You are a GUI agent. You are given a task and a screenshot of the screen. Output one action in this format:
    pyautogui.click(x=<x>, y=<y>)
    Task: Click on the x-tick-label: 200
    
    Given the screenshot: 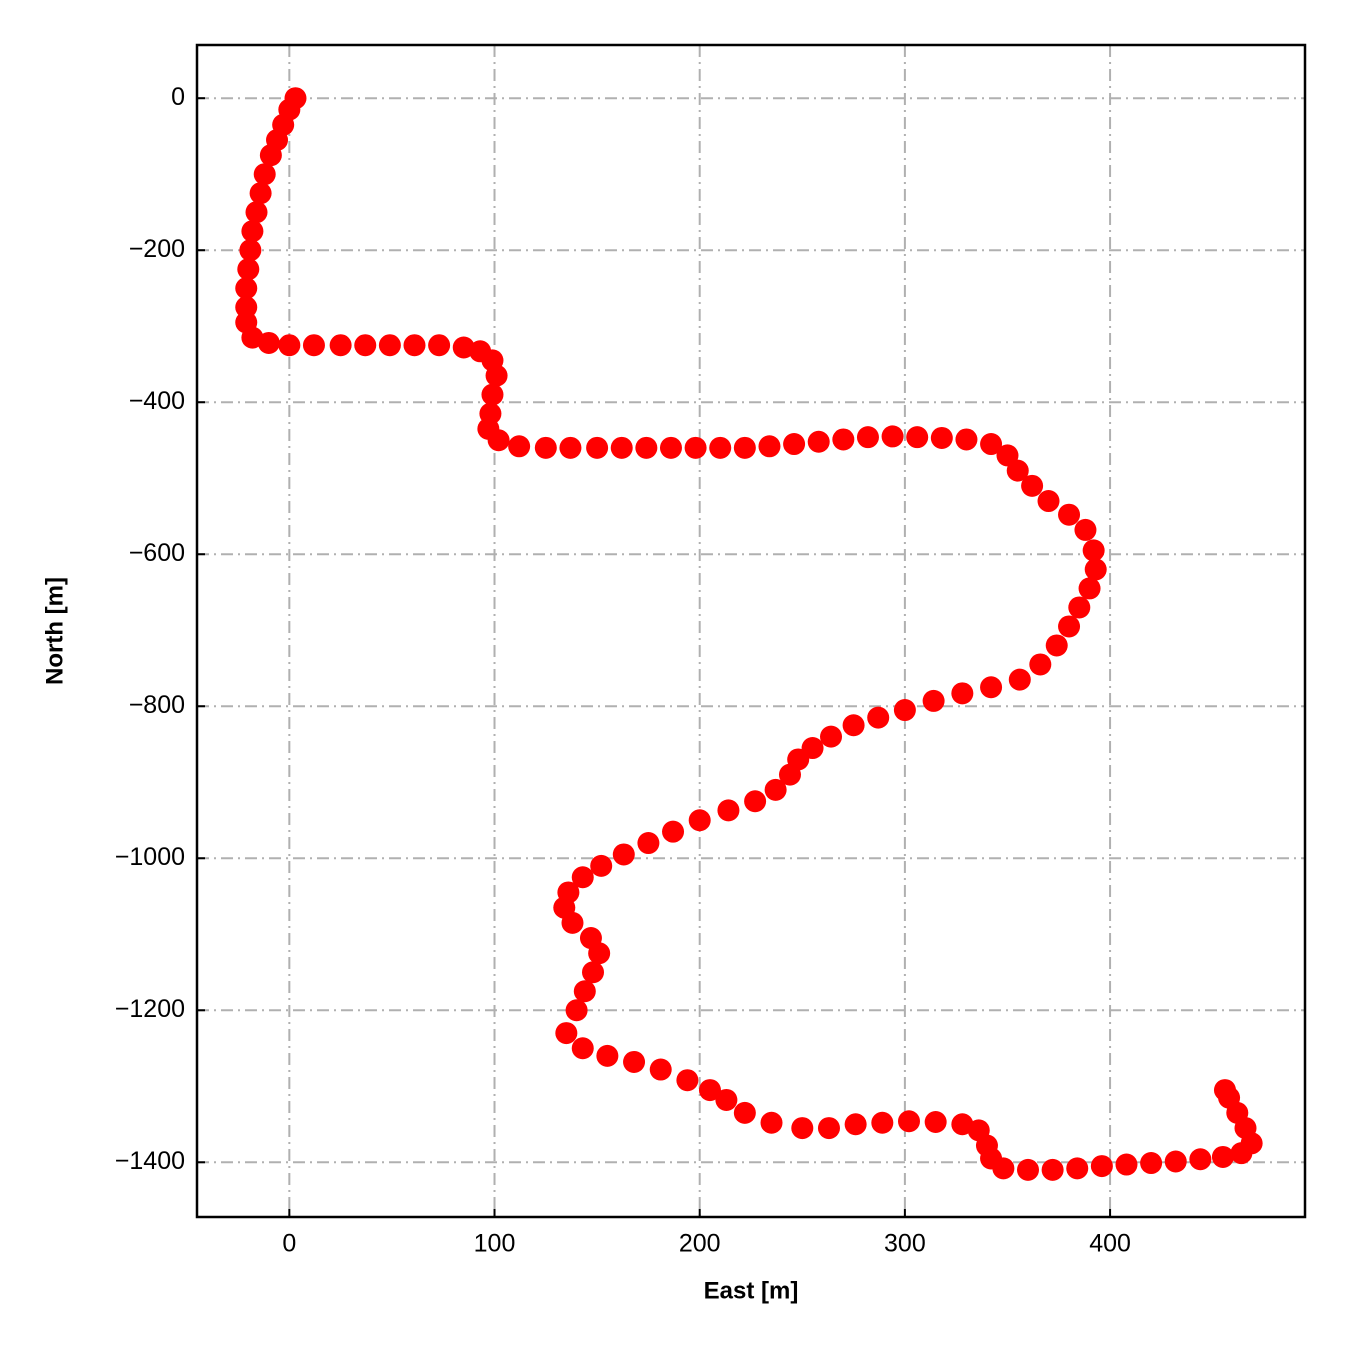 What is the action you would take?
    pyautogui.click(x=700, y=1244)
    